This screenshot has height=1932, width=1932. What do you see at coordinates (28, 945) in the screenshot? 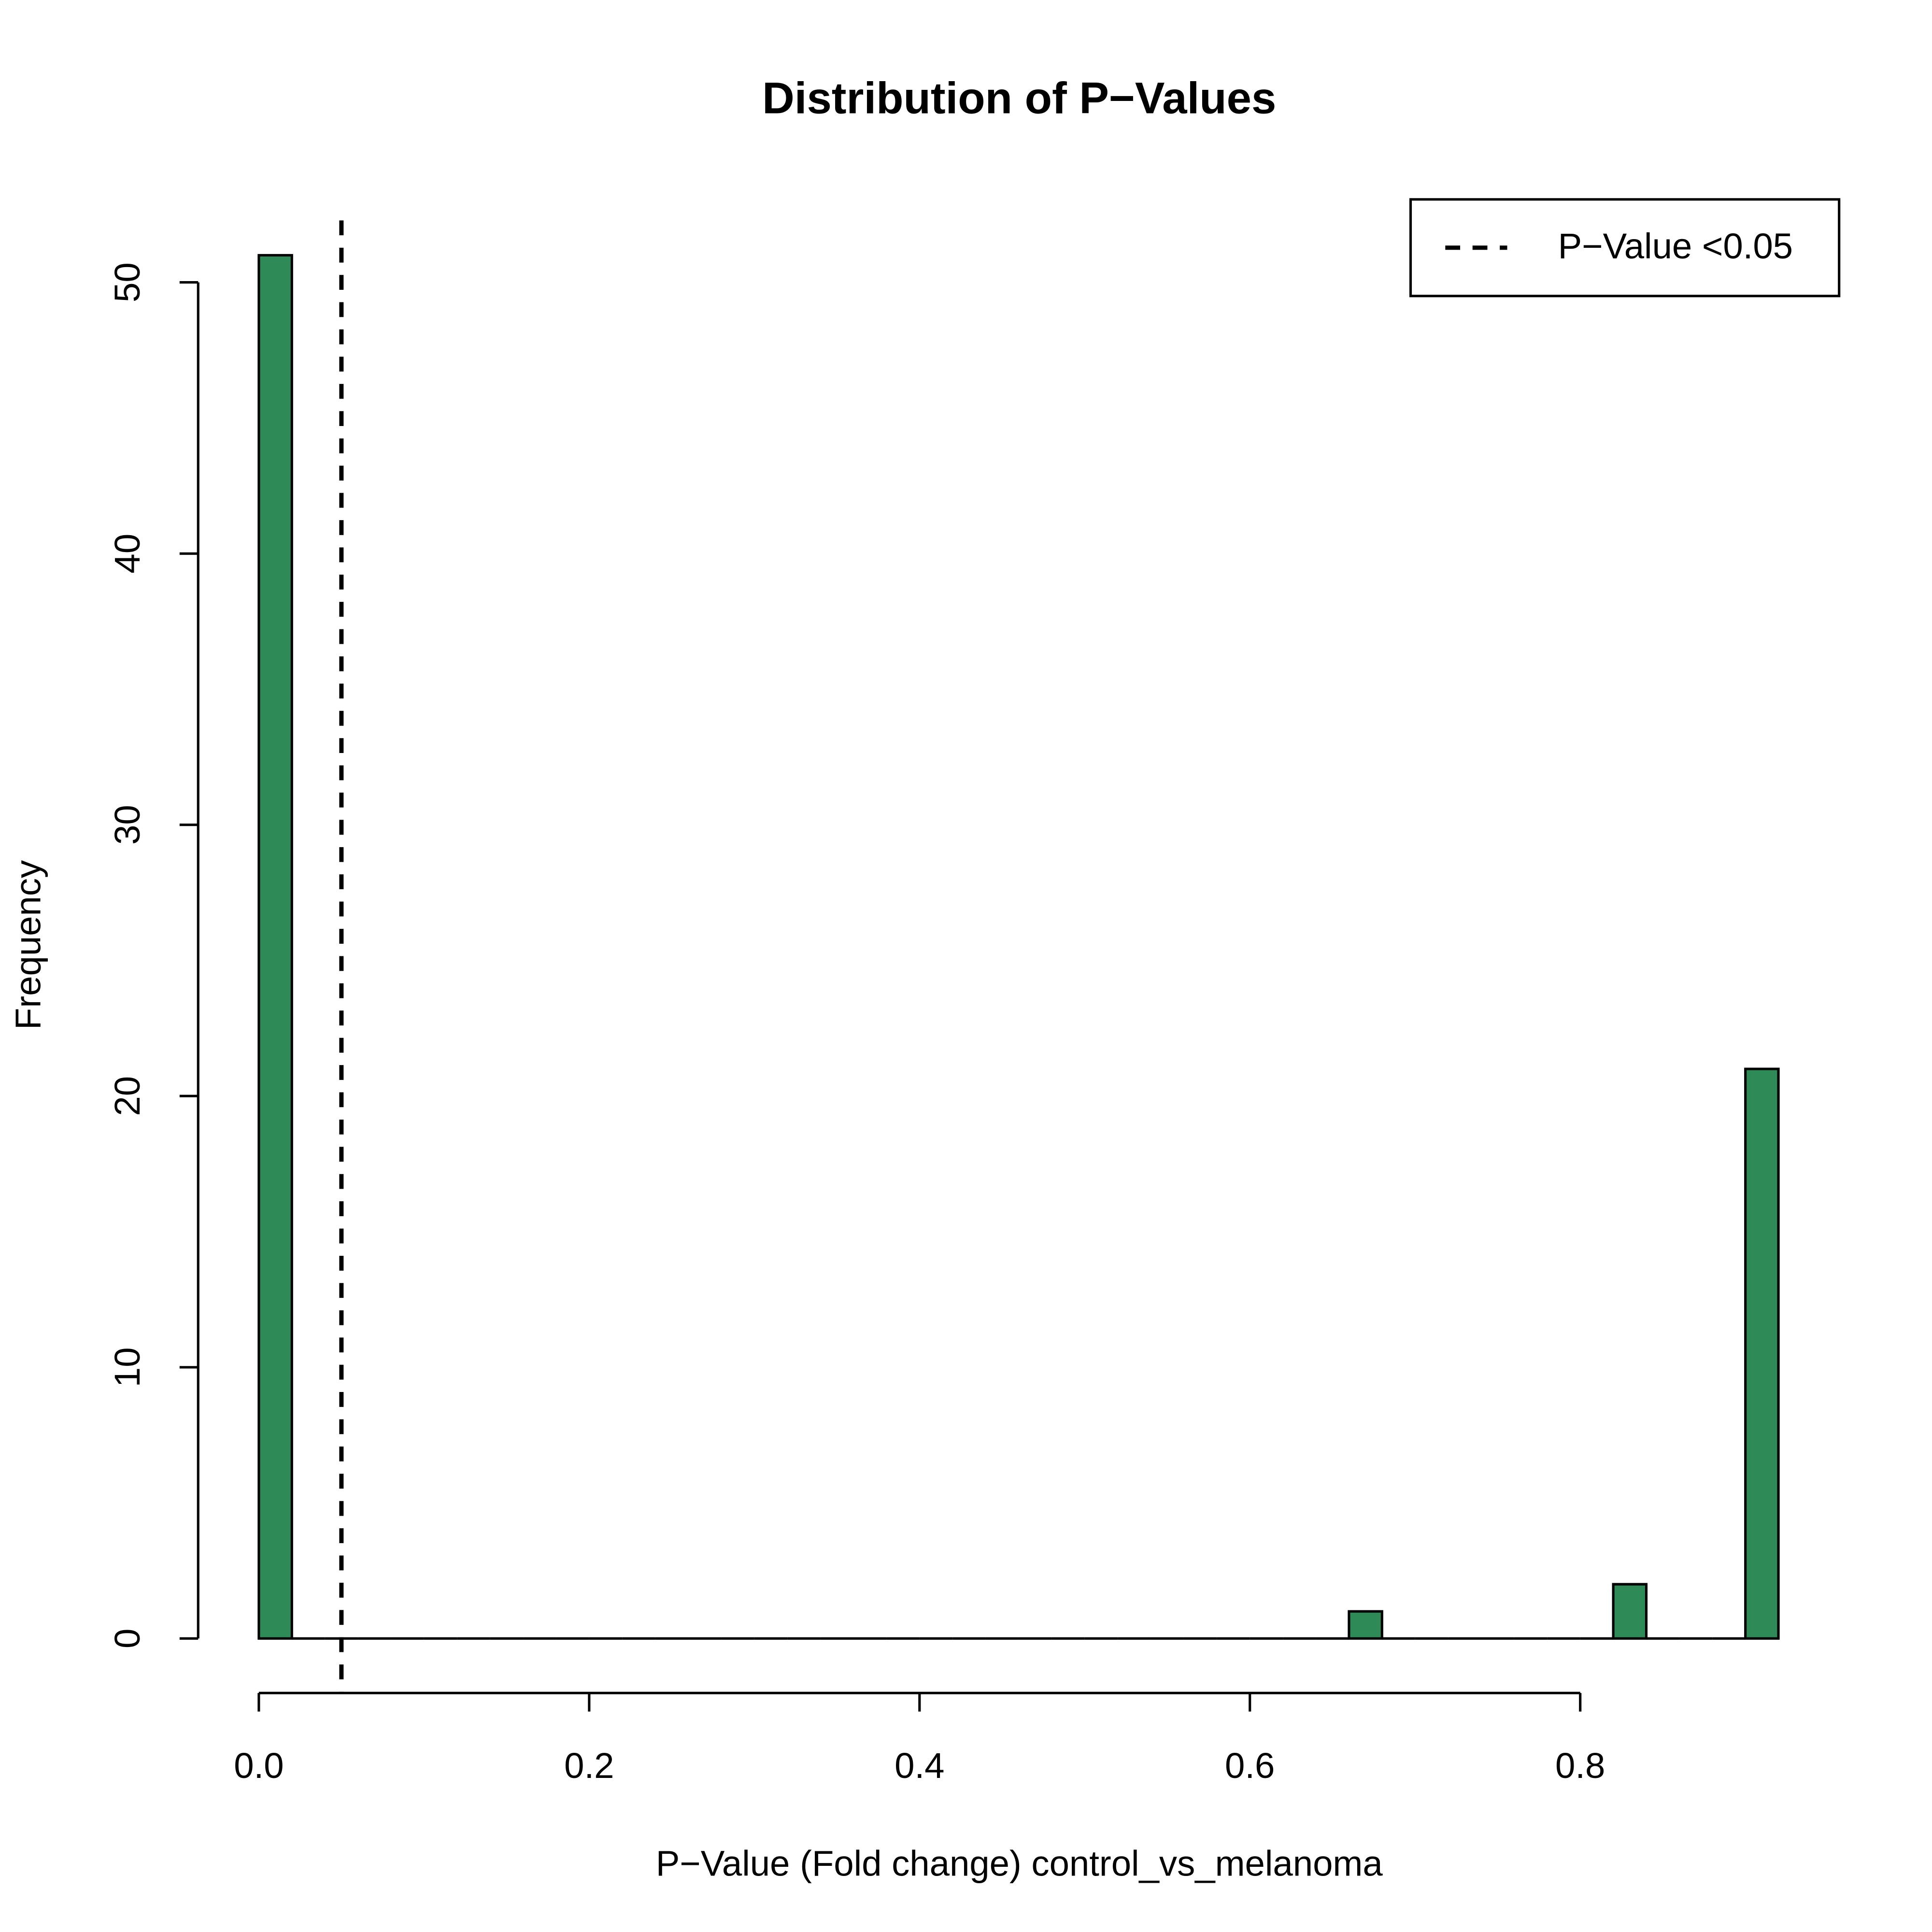
I see `y-axis-label: Frequency` at bounding box center [28, 945].